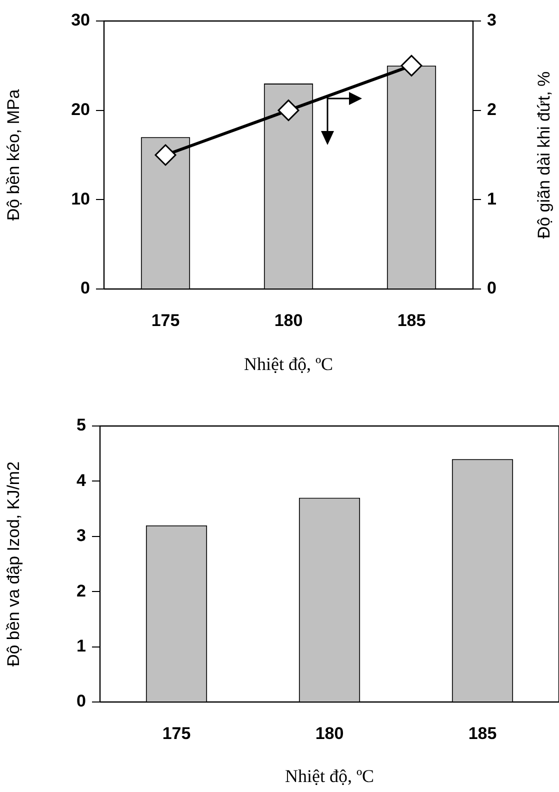 The width and height of the screenshot is (559, 792). Describe the element at coordinates (491, 288) in the screenshot. I see `y2-tick-label: 0` at that location.